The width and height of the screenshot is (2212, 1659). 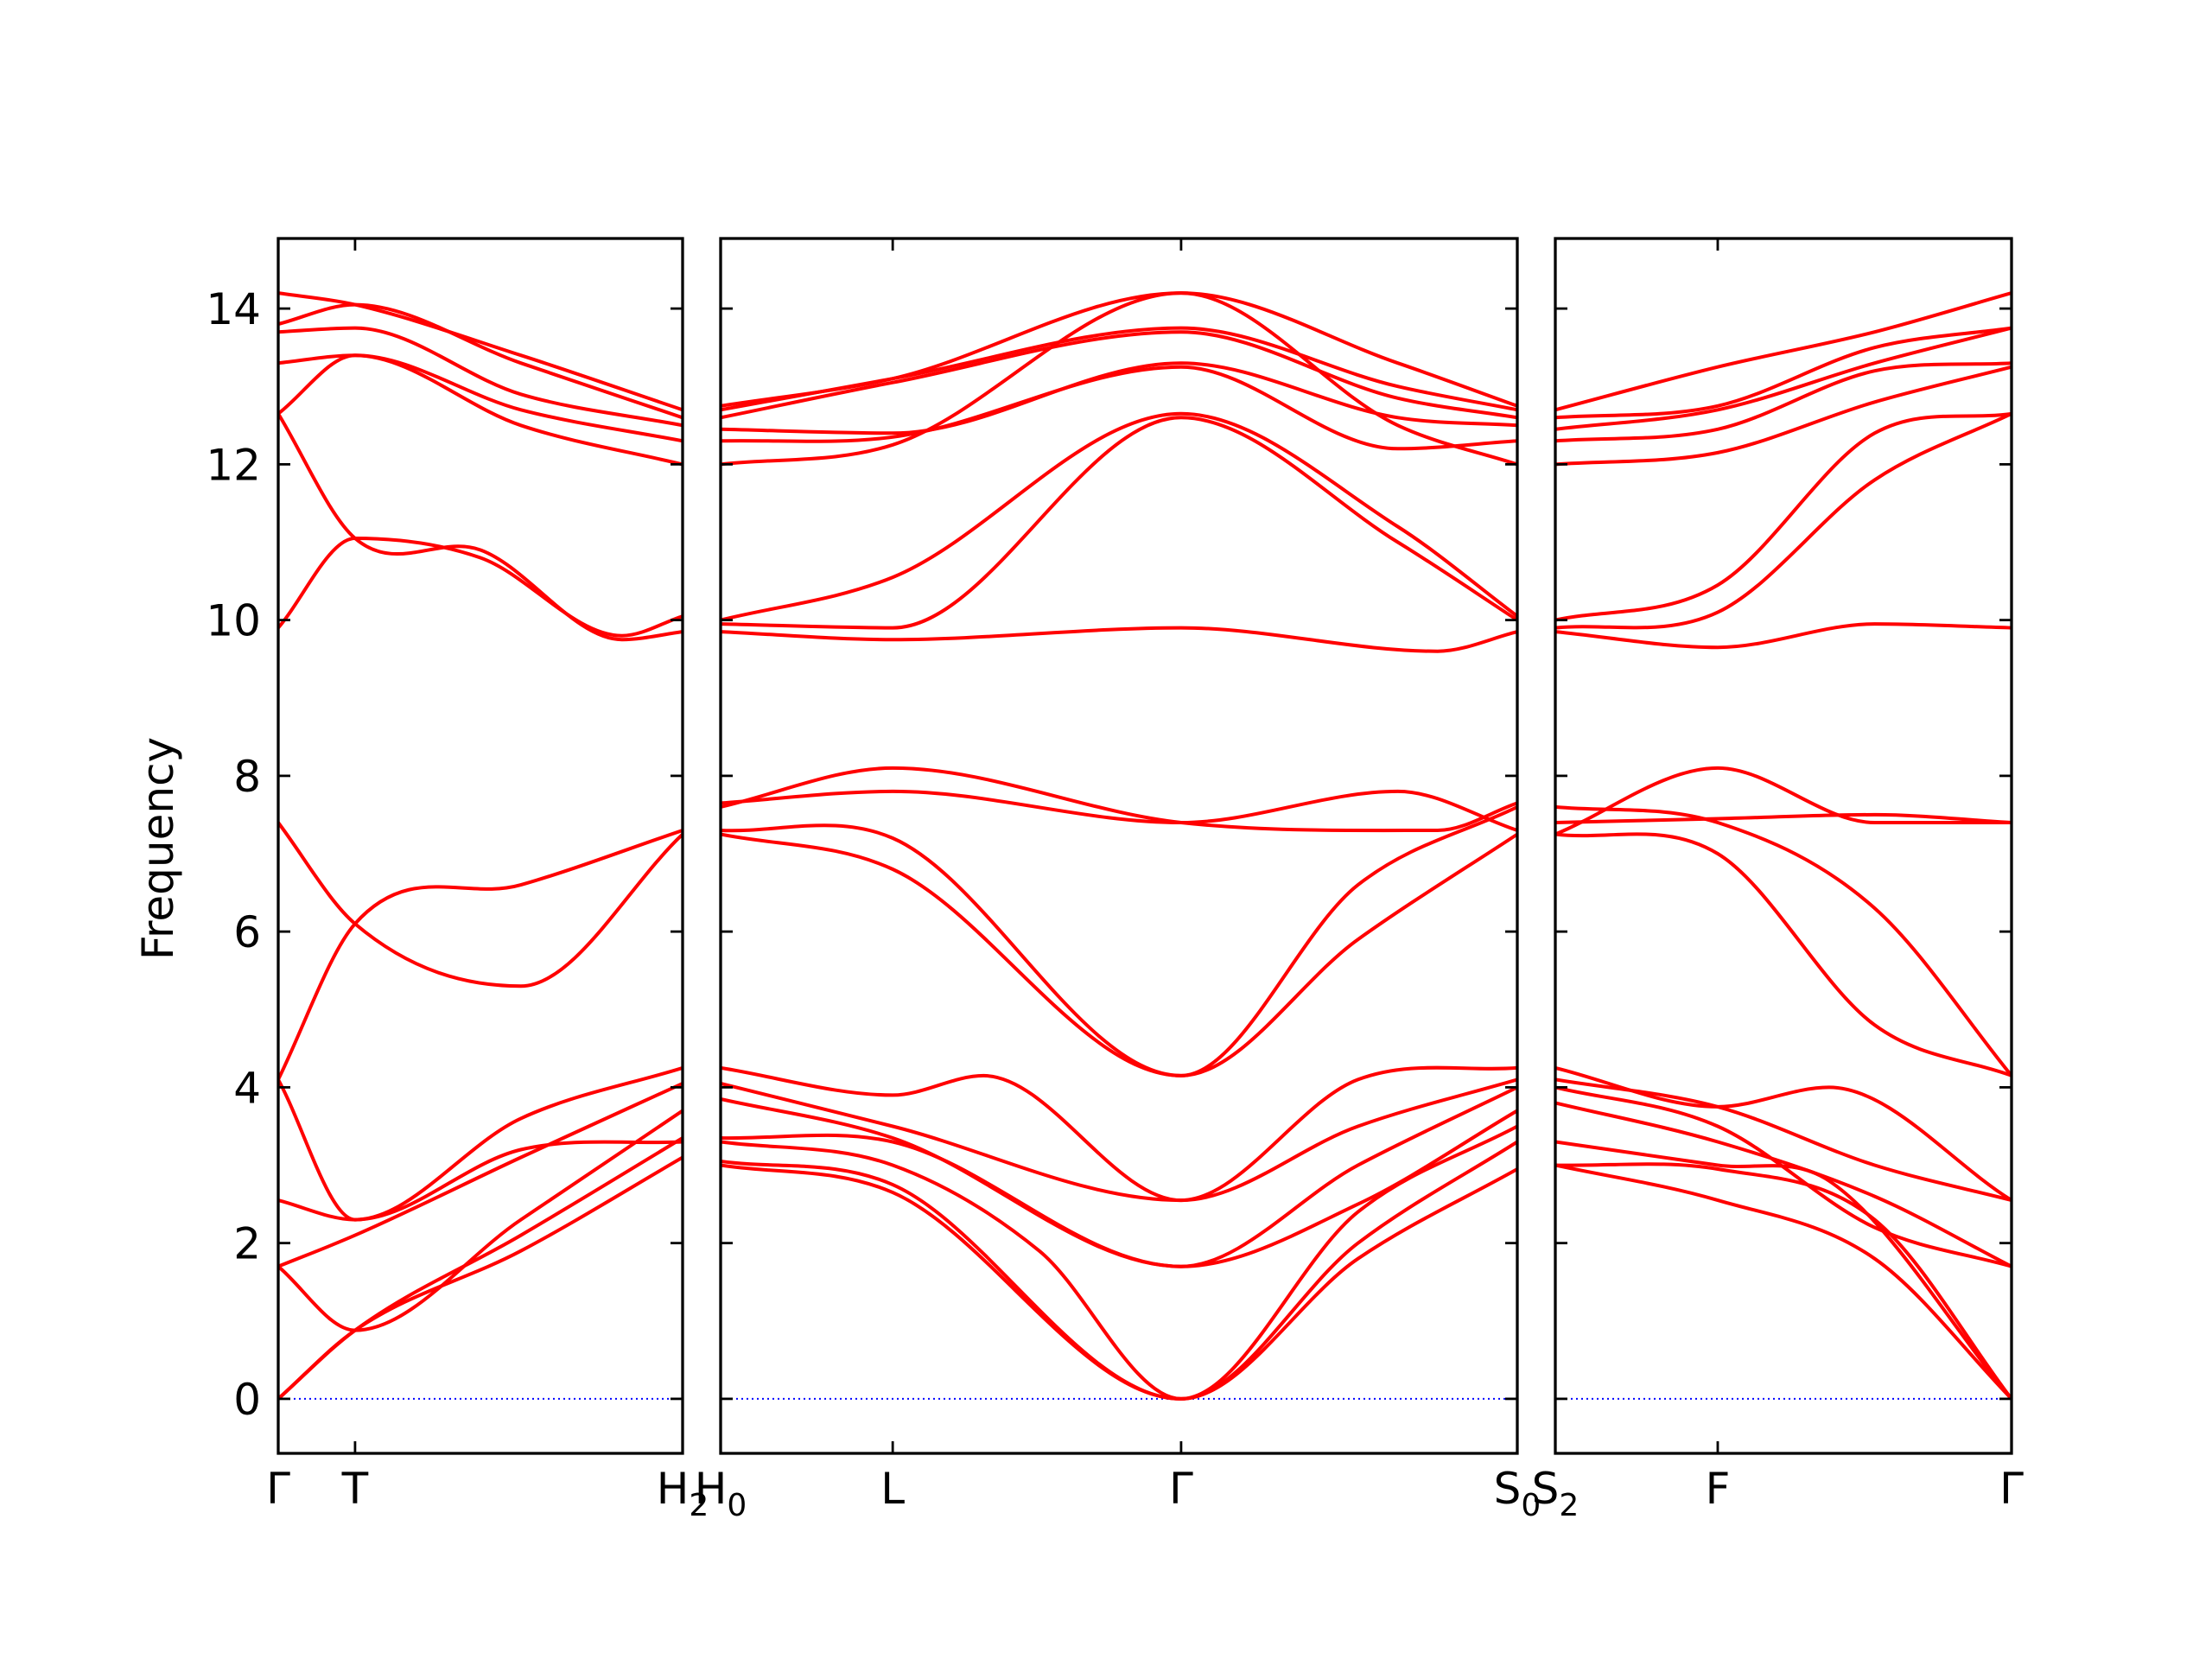 I want to click on panel-frame, so click(x=480, y=846).